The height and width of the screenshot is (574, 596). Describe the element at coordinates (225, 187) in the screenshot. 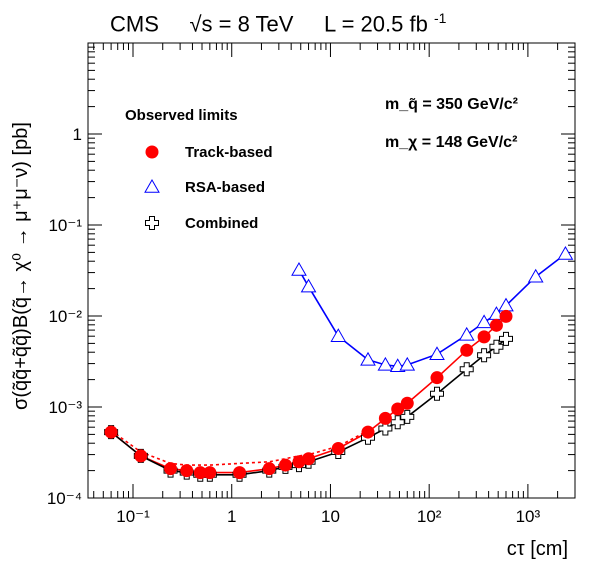

I see `legend-label-rsa: RSA-based` at that location.